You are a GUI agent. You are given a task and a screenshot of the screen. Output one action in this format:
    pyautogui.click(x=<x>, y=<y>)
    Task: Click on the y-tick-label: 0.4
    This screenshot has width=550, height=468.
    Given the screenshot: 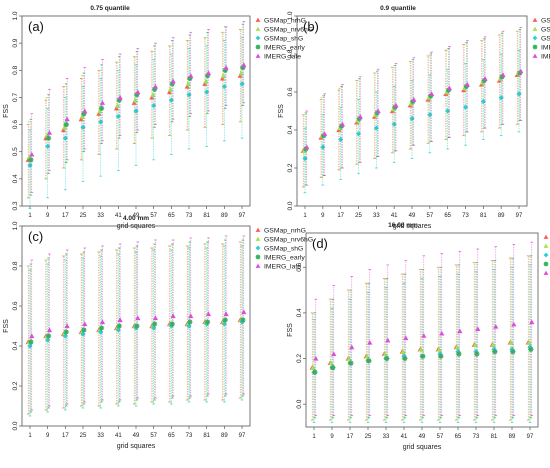 What is the action you would take?
    pyautogui.click(x=15, y=345)
    